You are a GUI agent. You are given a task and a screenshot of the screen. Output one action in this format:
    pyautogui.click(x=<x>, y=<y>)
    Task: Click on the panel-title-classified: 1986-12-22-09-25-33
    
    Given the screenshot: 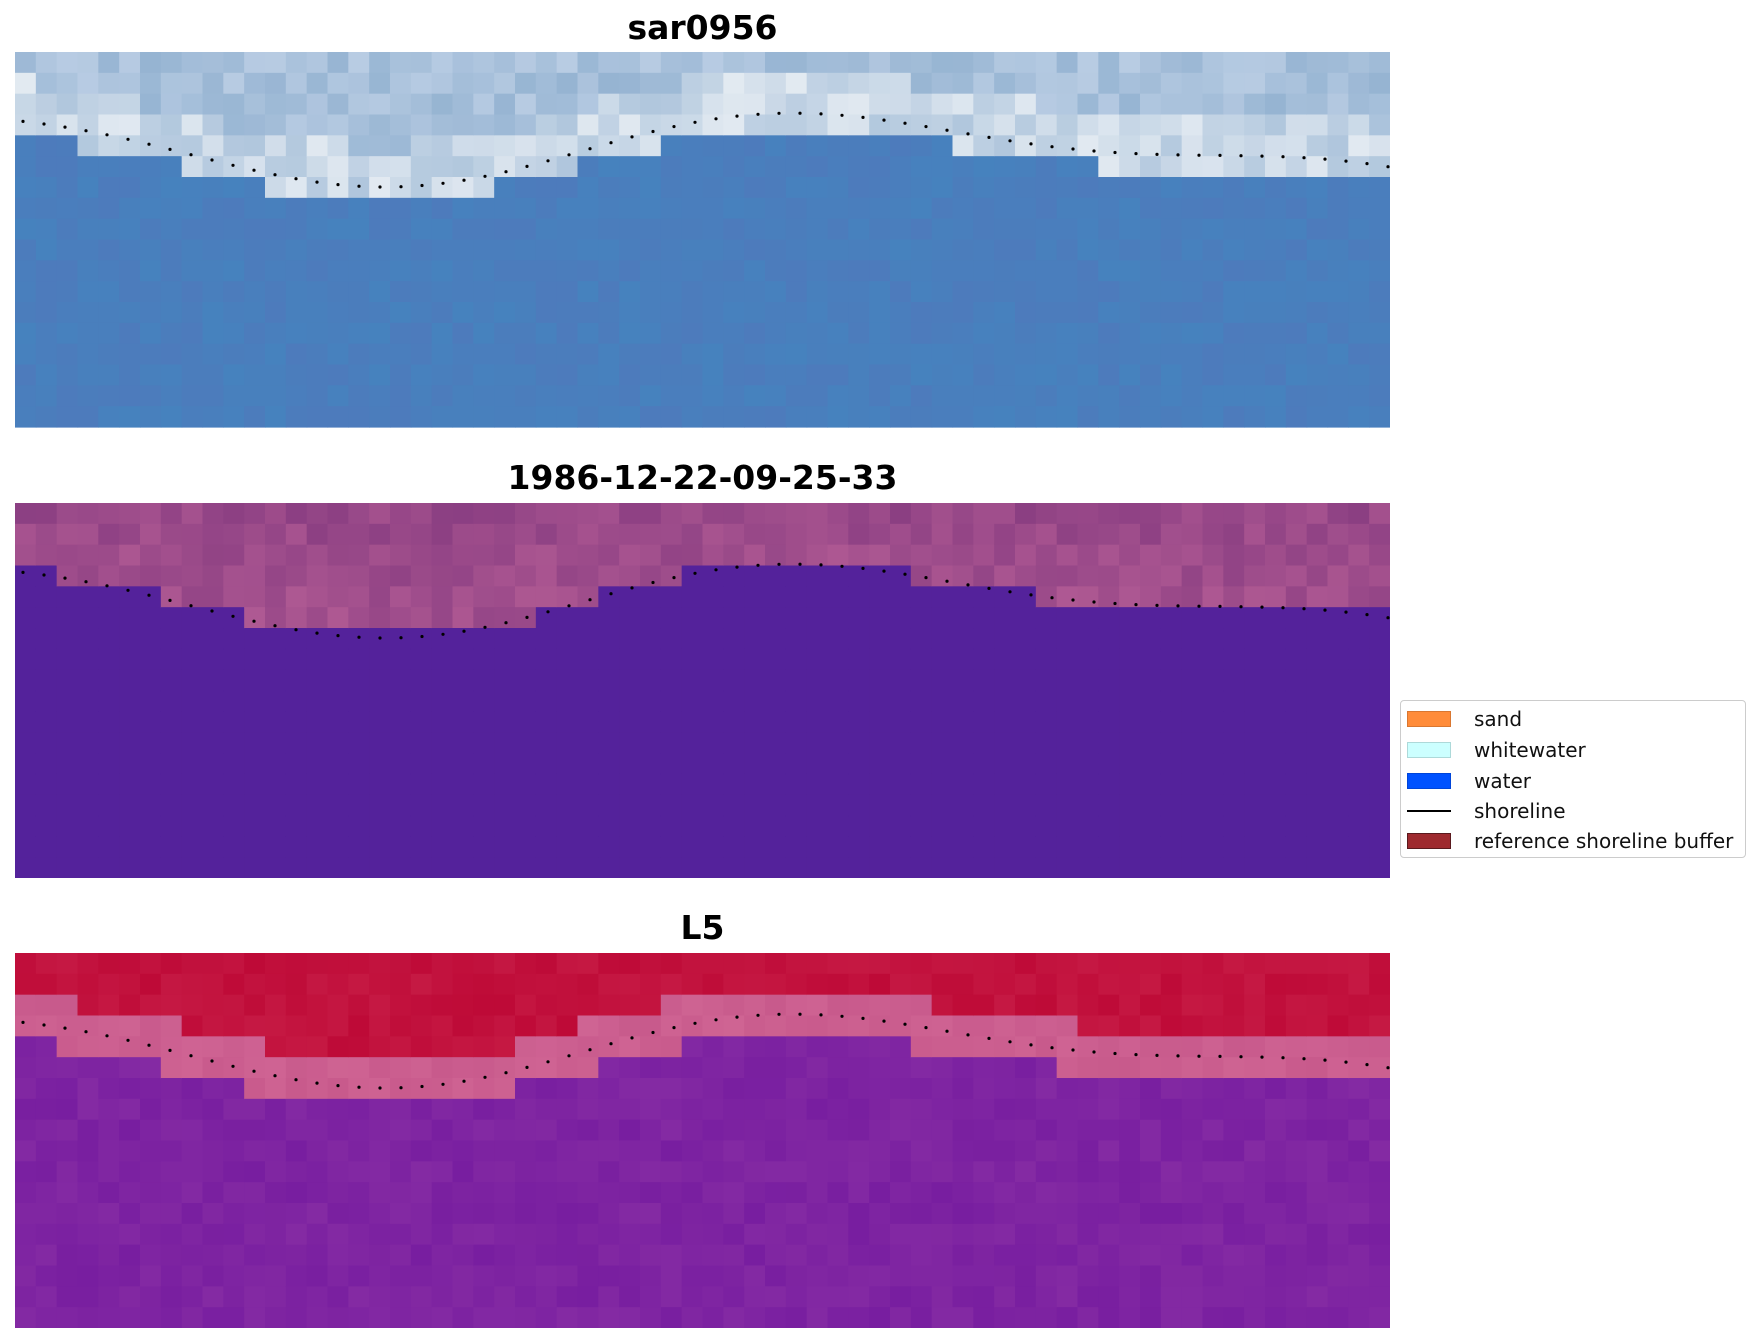 What is the action you would take?
    pyautogui.click(x=702, y=477)
    